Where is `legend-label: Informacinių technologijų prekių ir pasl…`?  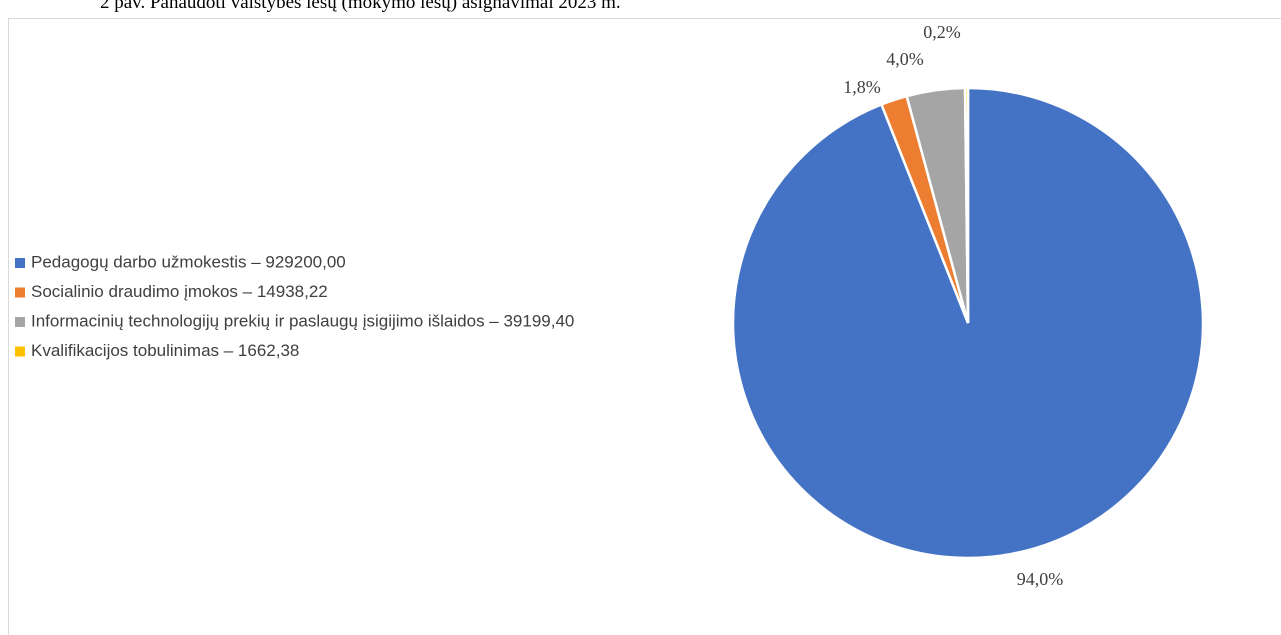
legend-label: Informacinių technologijų prekių ir pasl… is located at coordinates (302, 320).